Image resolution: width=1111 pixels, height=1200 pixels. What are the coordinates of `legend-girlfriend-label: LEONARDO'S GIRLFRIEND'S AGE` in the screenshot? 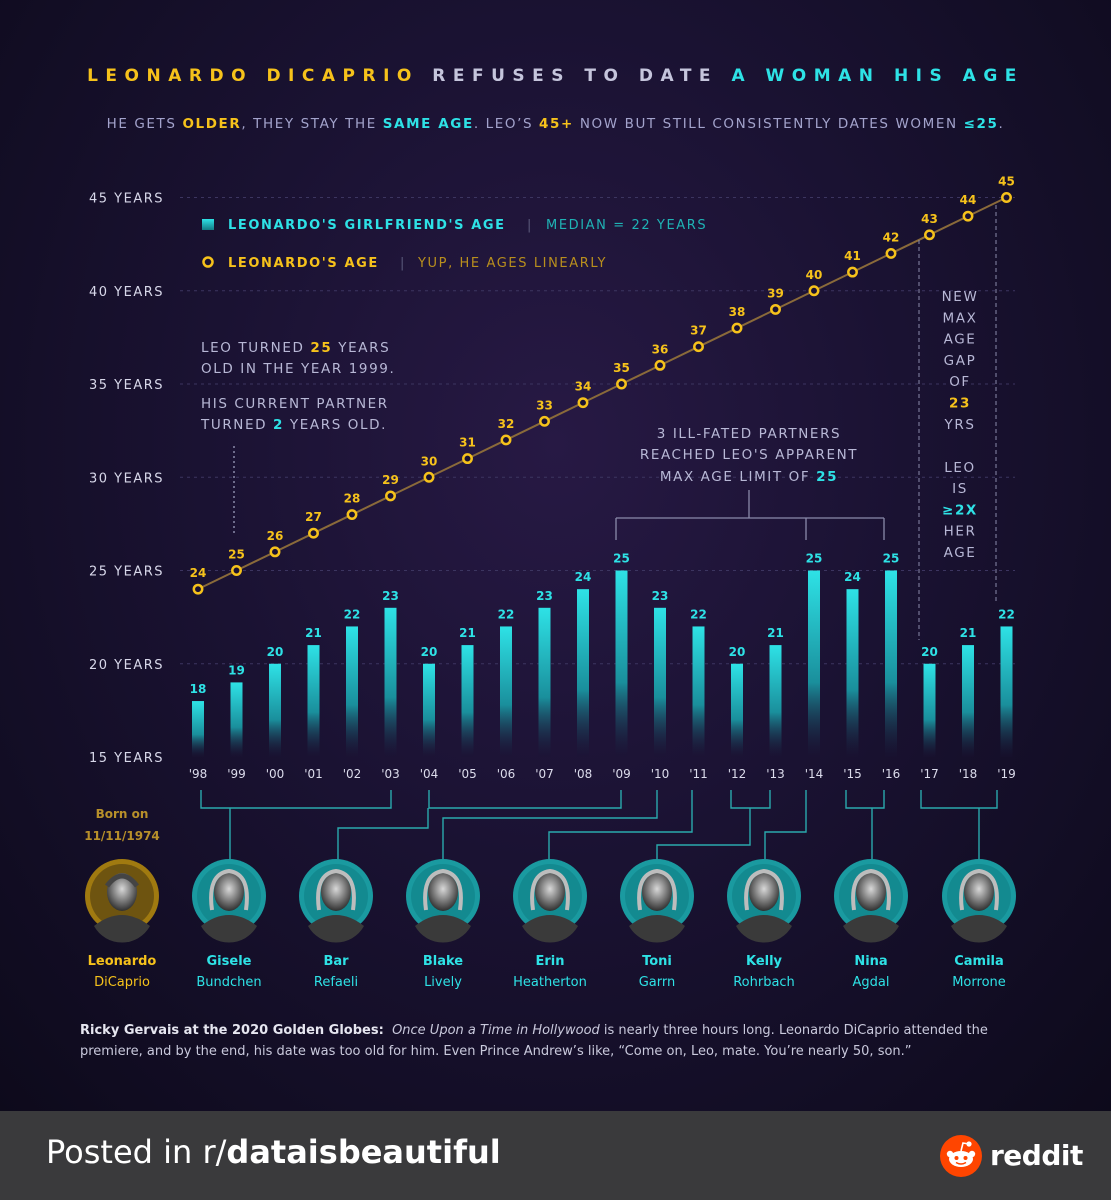 It's located at (367, 225).